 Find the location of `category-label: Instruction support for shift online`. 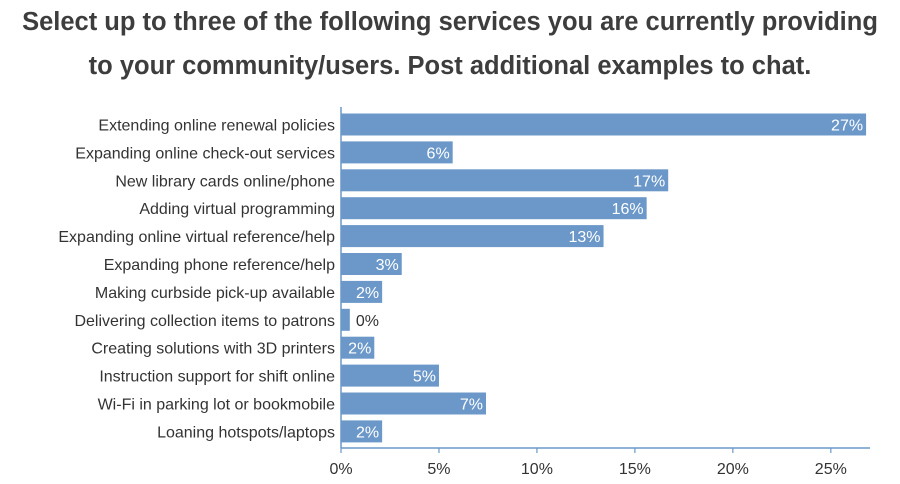

category-label: Instruction support for shift online is located at coordinates (217, 377).